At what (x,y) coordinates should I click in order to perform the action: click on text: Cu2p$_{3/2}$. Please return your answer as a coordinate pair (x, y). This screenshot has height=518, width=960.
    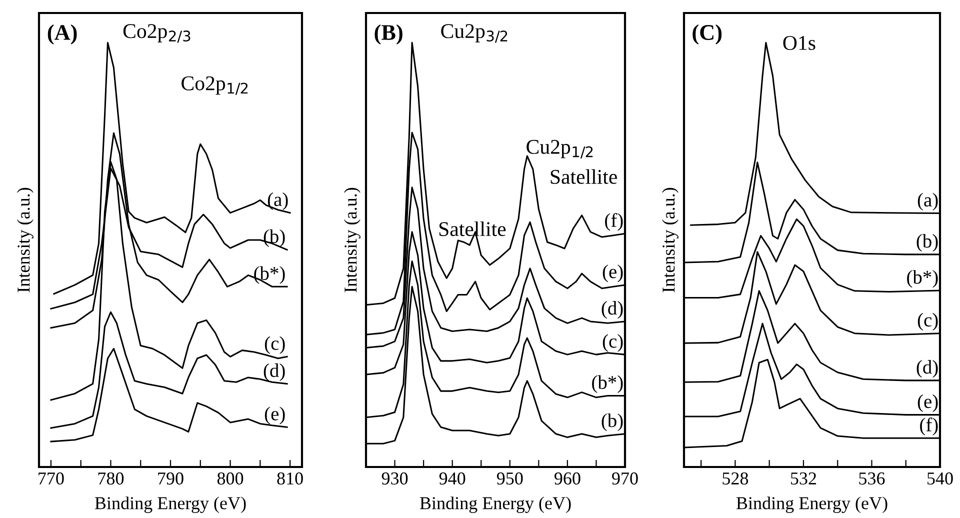
    Looking at the image, I should click on (474, 33).